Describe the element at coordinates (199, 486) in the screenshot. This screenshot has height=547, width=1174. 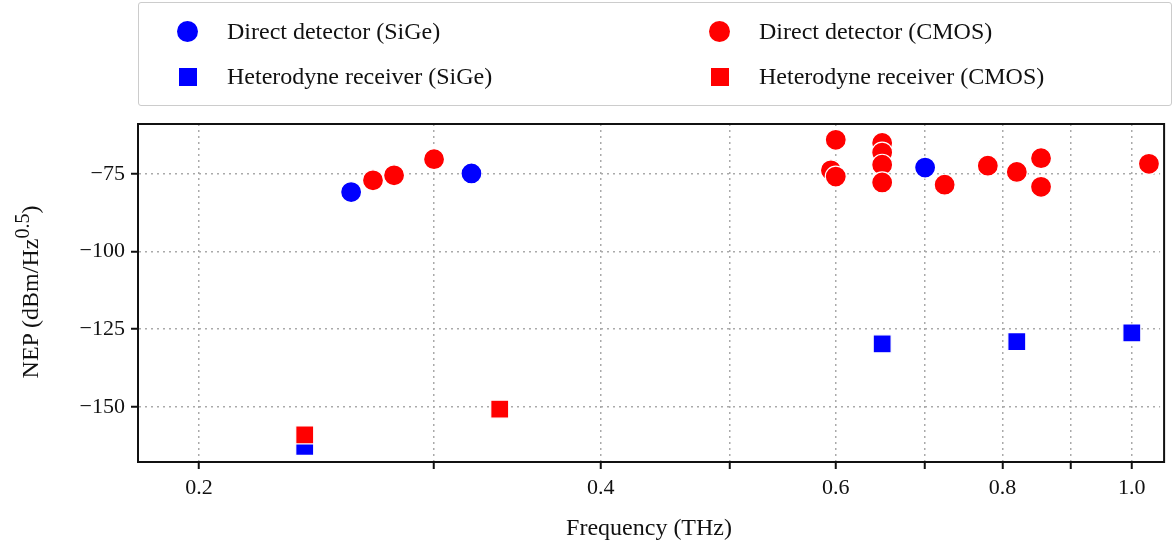
I see `x-tick-label: 0.2` at that location.